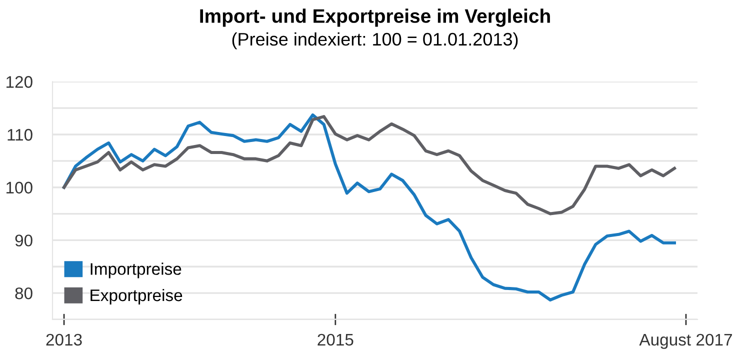 The width and height of the screenshot is (750, 355). What do you see at coordinates (20, 134) in the screenshot?
I see `y-tick-label: 110` at bounding box center [20, 134].